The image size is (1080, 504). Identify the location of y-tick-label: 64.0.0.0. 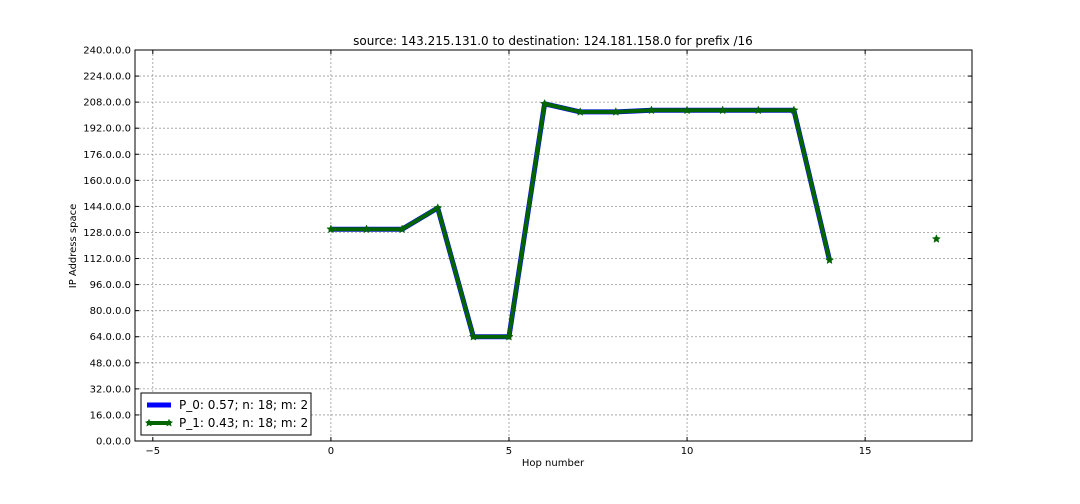
(110, 337).